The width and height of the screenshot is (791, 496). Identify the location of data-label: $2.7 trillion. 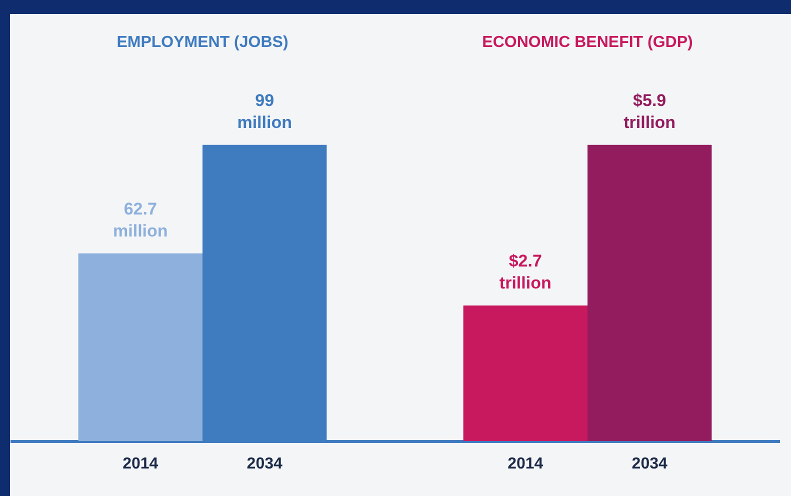
(525, 271).